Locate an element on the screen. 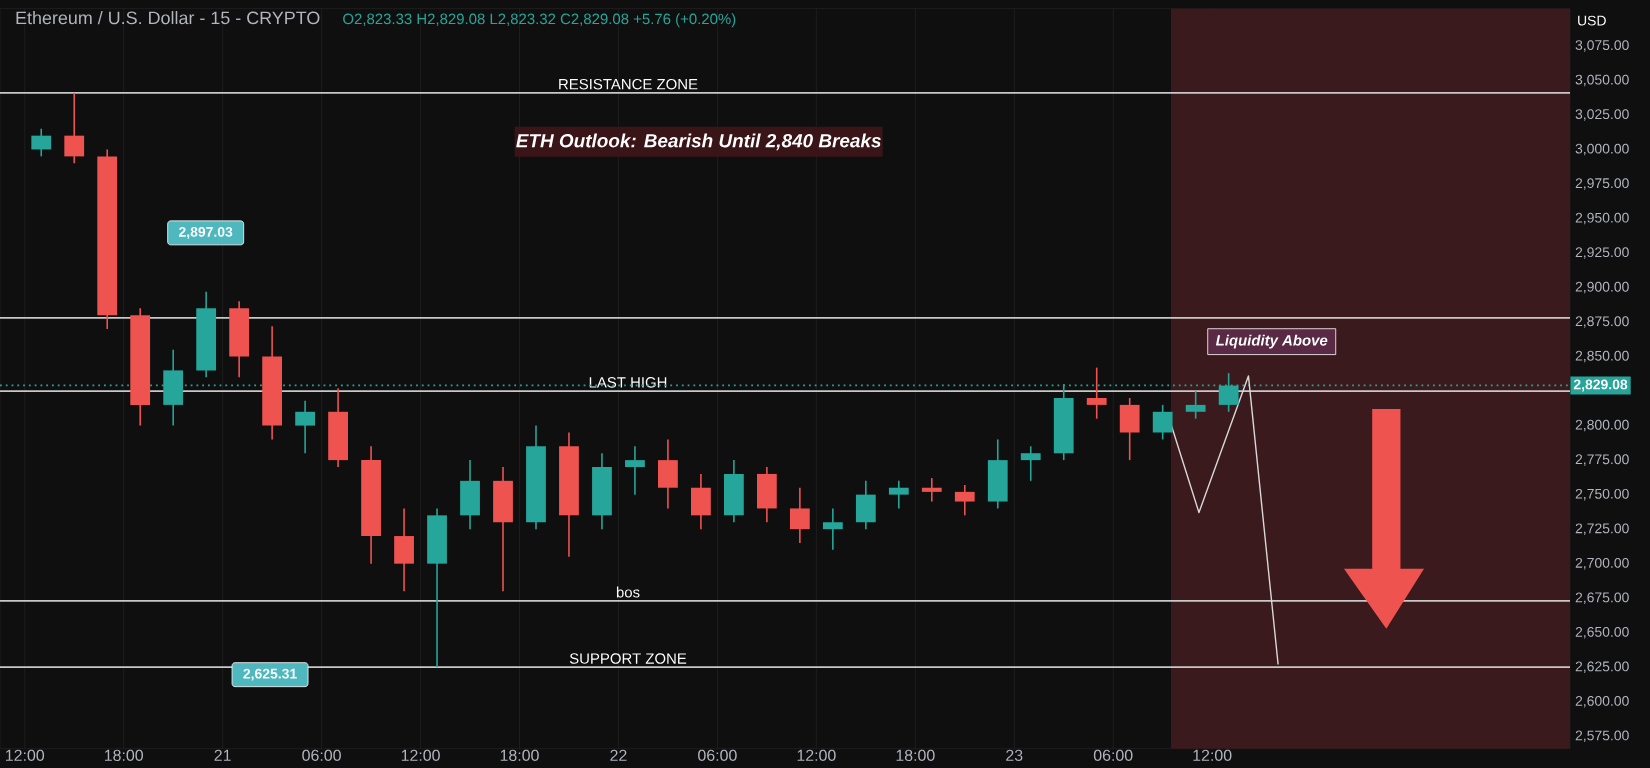  annotation: ETH Outlook: Bearish Until 2,840 Breaks is located at coordinates (698, 142).